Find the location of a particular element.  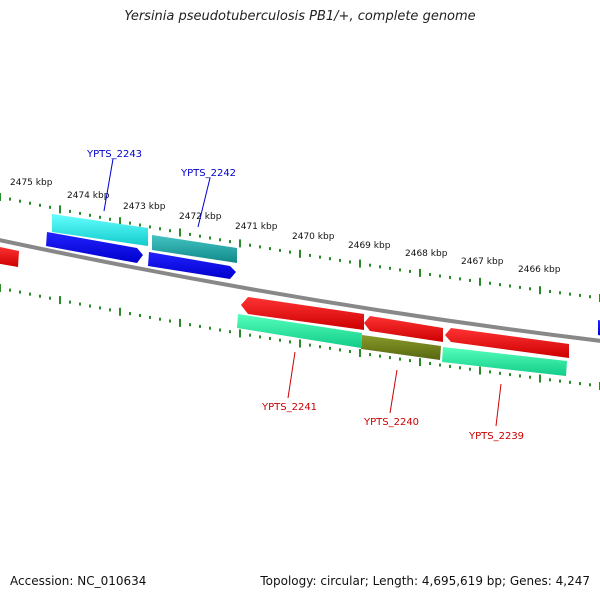

scale-label: 2466 kbp is located at coordinates (539, 270).